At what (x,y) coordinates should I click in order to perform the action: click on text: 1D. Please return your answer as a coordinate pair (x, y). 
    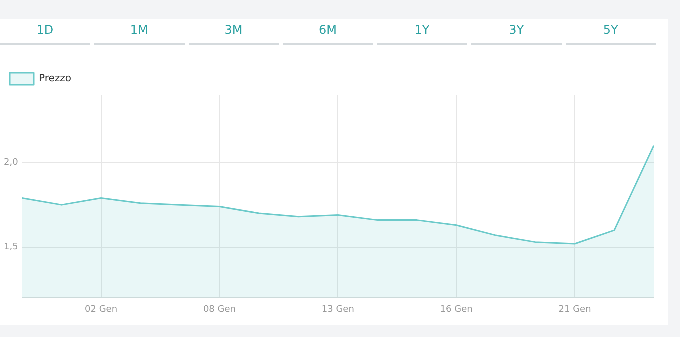
    Looking at the image, I should click on (45, 32).